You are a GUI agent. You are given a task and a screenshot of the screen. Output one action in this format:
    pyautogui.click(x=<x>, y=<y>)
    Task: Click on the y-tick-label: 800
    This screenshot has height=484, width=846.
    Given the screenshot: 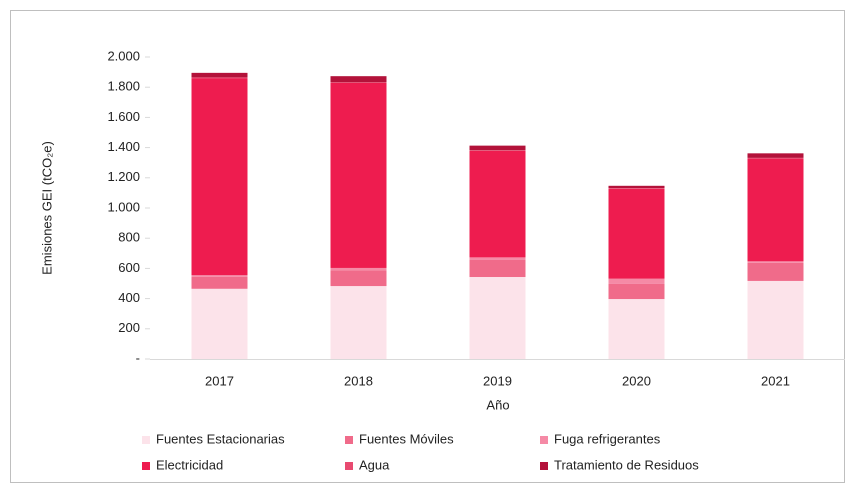 What is the action you would take?
    pyautogui.click(x=129, y=237)
    